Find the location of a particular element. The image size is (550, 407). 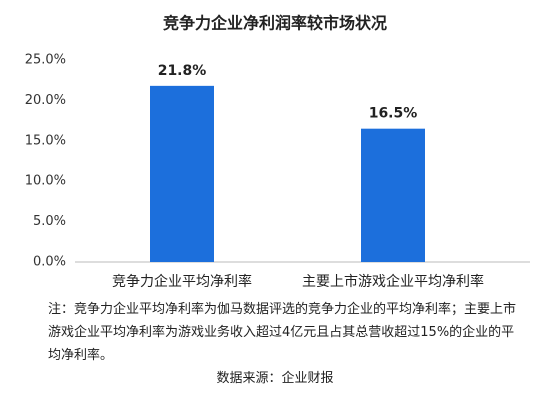

x-tick-label: 主要上市游戏企业平均净利率 is located at coordinates (393, 281).